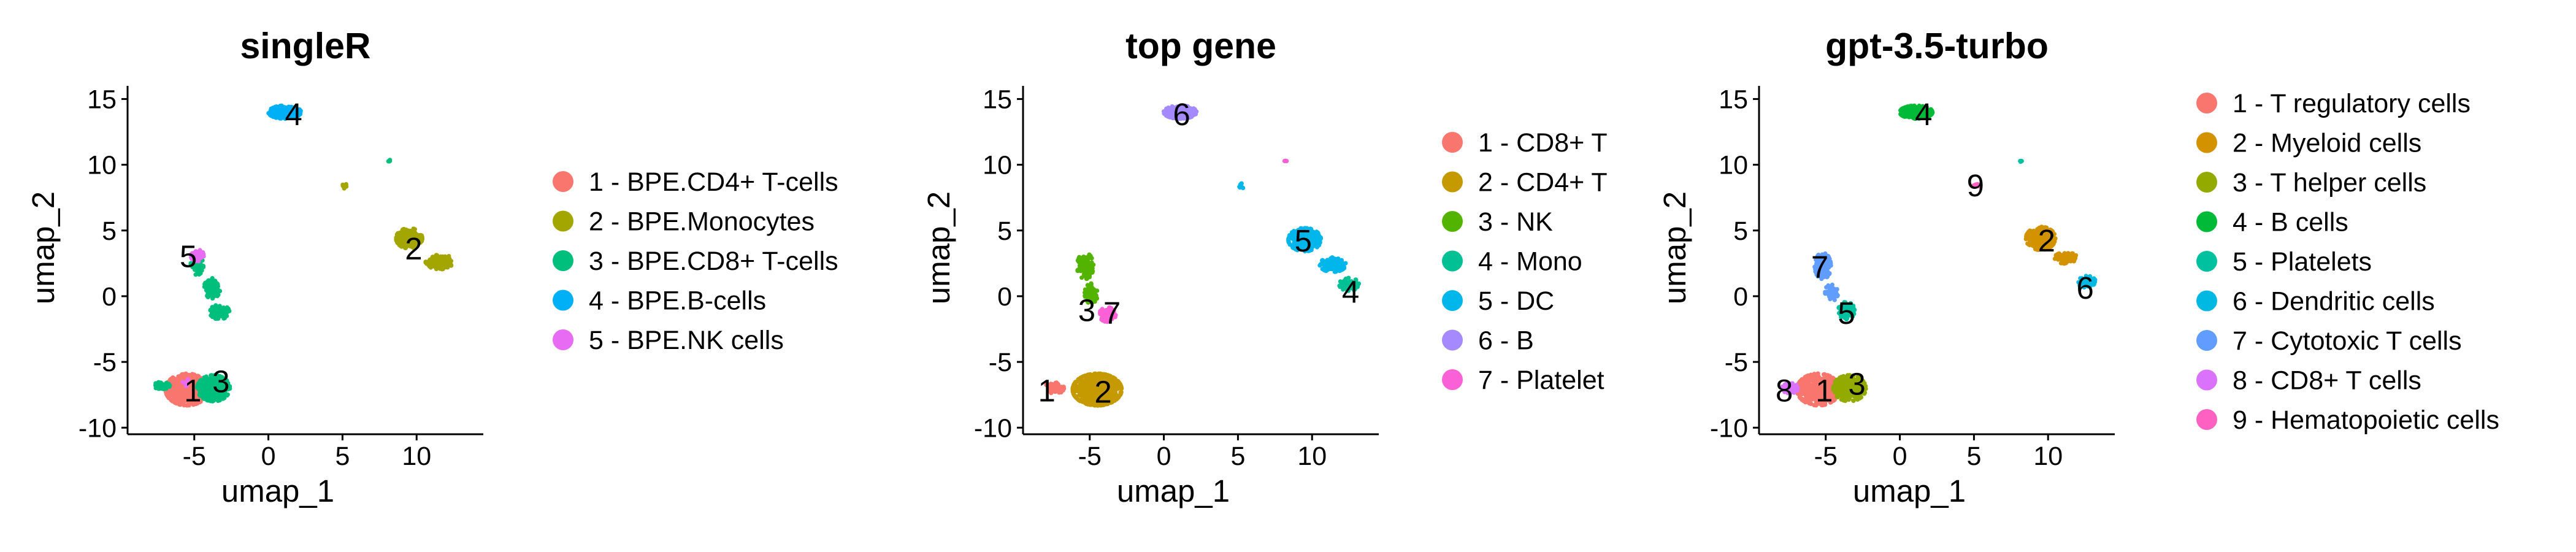 This screenshot has height=552, width=2576. I want to click on x-tick-label: 10, so click(416, 456).